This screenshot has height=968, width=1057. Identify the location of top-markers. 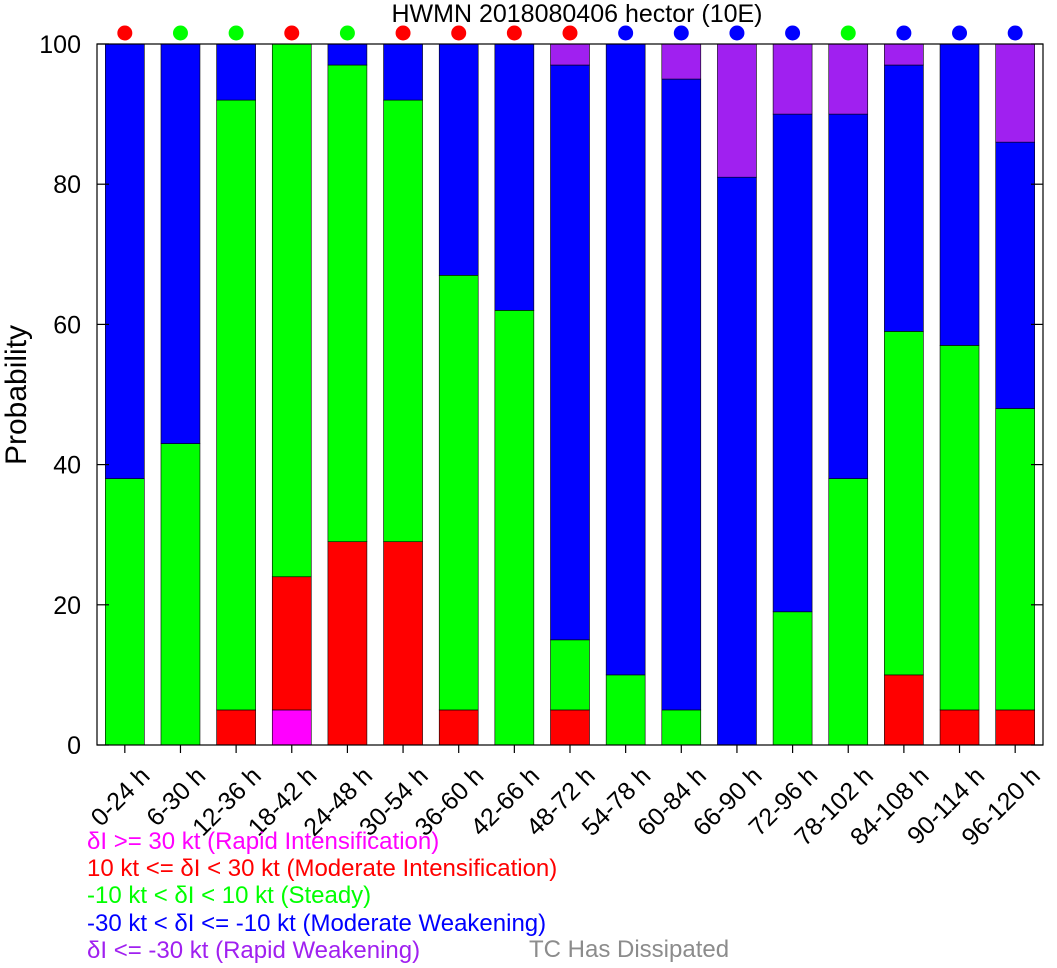
(570, 33).